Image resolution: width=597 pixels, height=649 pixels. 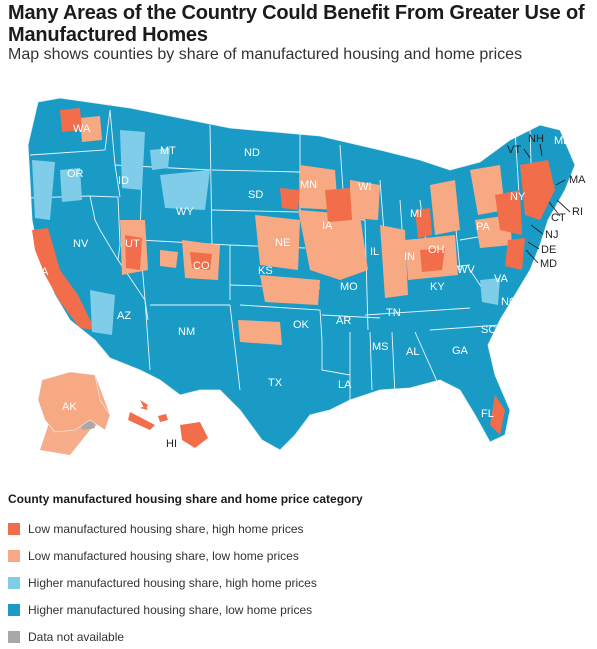 I want to click on state-label: VT, so click(x=514, y=150).